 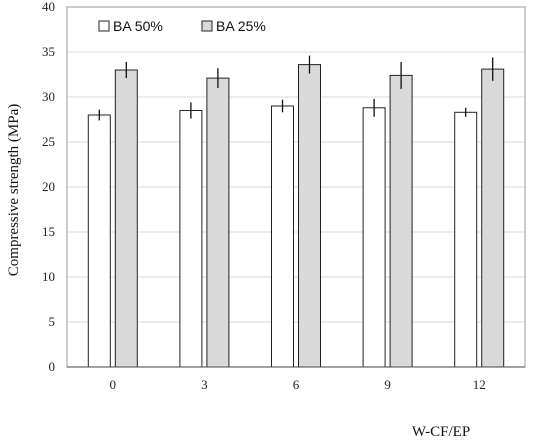 What do you see at coordinates (479, 384) in the screenshot?
I see `x-tick-label: 12` at bounding box center [479, 384].